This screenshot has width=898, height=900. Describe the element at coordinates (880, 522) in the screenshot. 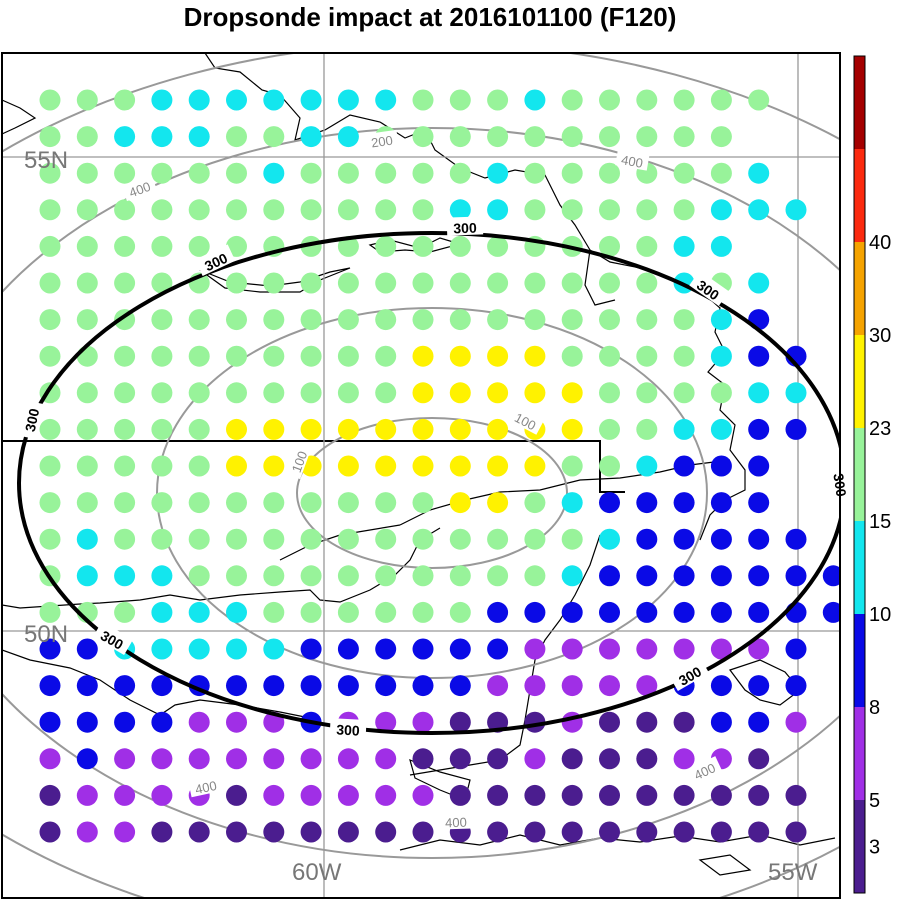

I see `colorbar-label: 15` at that location.